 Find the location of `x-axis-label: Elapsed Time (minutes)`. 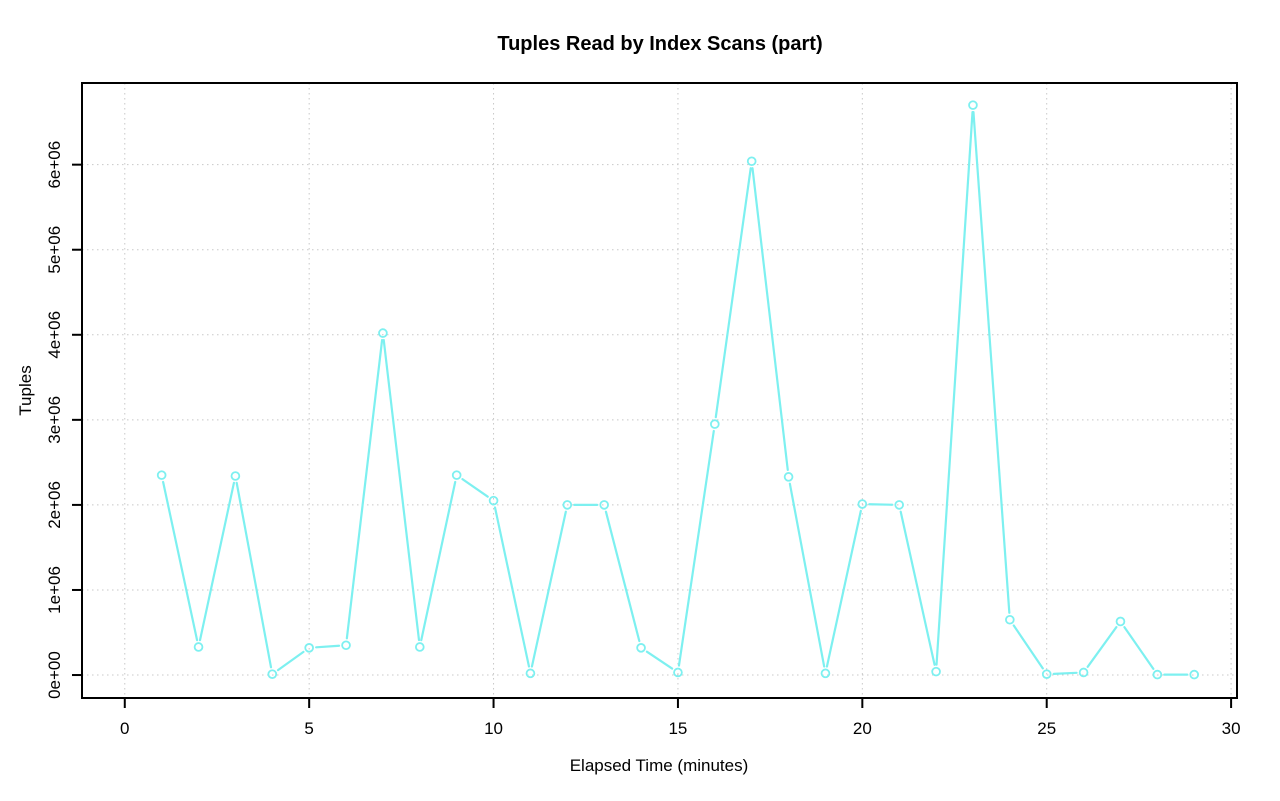

x-axis-label: Elapsed Time (minutes) is located at coordinates (659, 765).